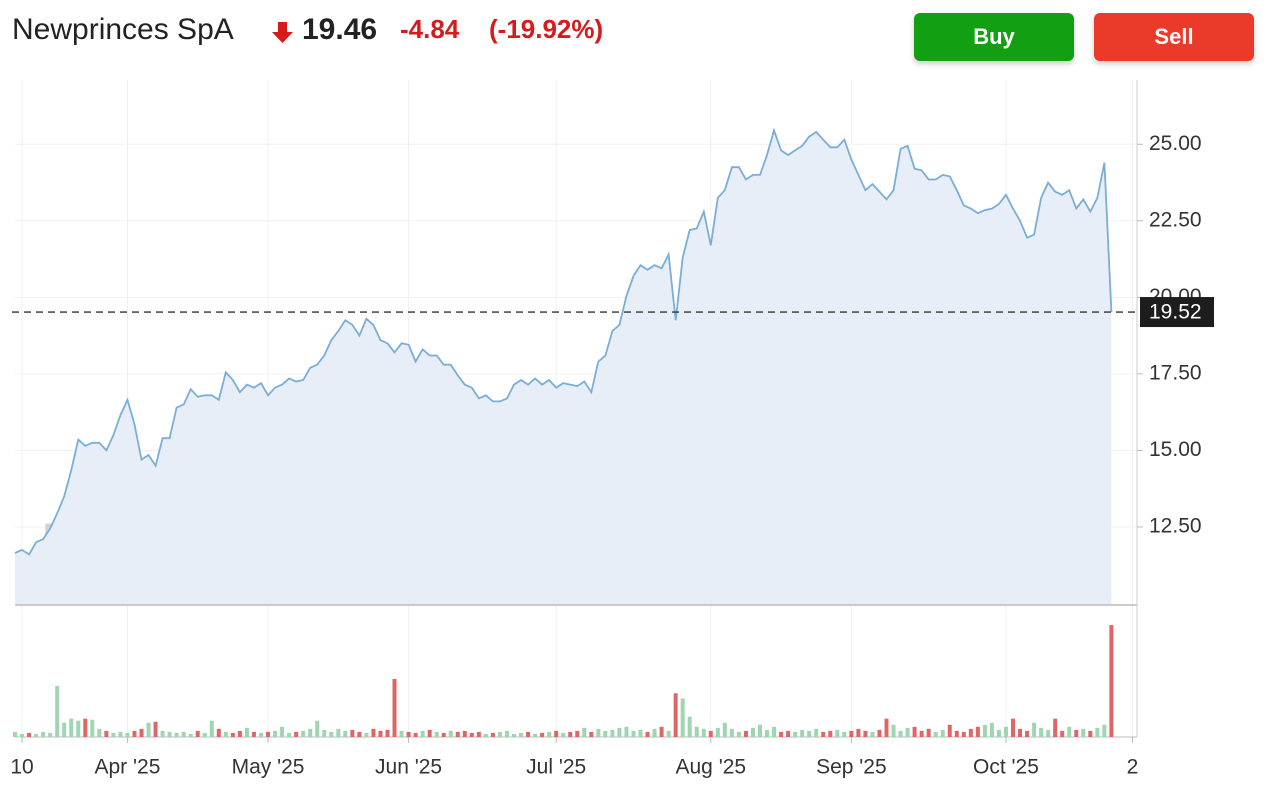  Describe the element at coordinates (1174, 37) in the screenshot. I see `sell-button: Sell` at that location.